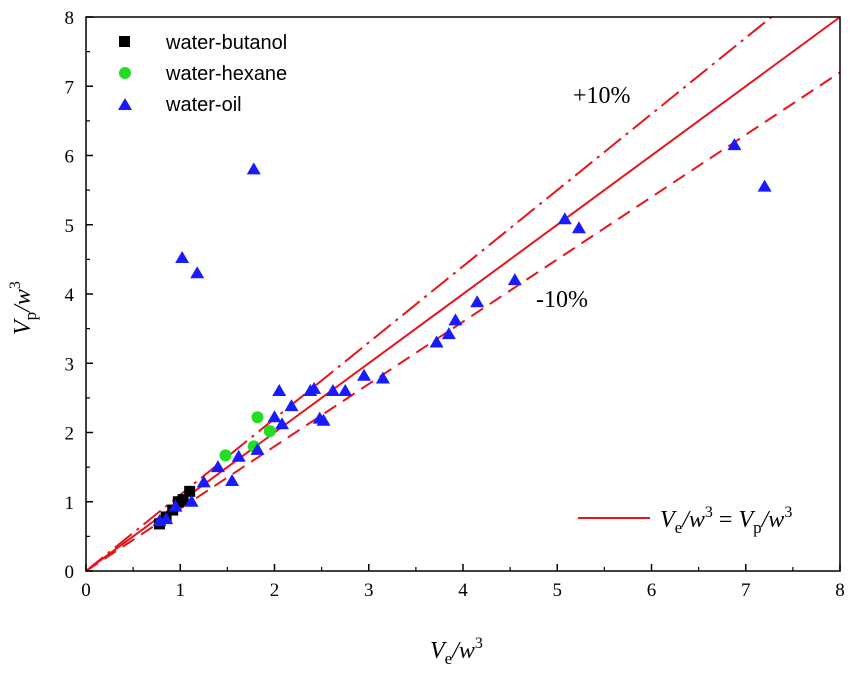  I want to click on x-tick-label: 6, so click(652, 590).